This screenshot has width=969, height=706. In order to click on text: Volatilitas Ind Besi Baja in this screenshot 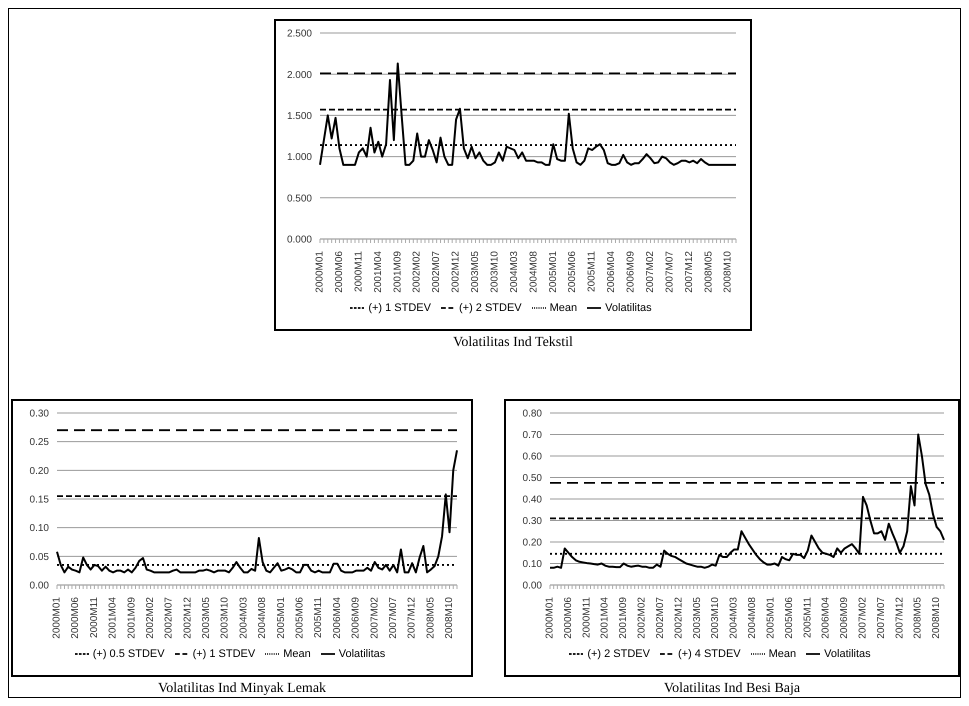, I will do `click(732, 689)`.